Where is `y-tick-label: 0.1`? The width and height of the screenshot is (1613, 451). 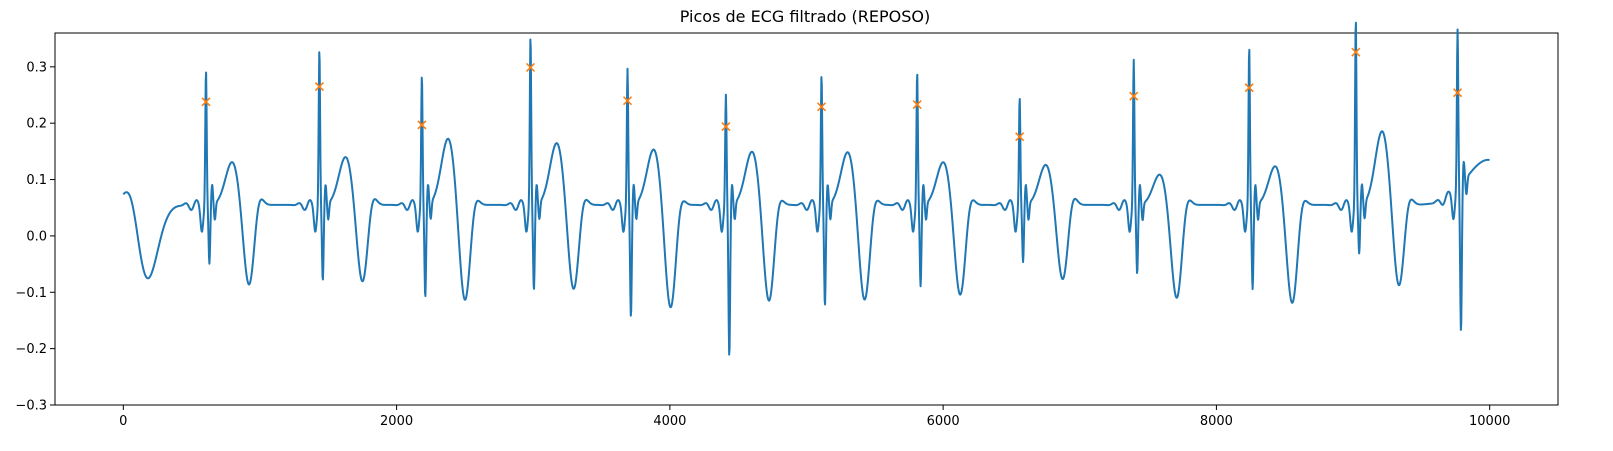 y-tick-label: 0.1 is located at coordinates (36, 180).